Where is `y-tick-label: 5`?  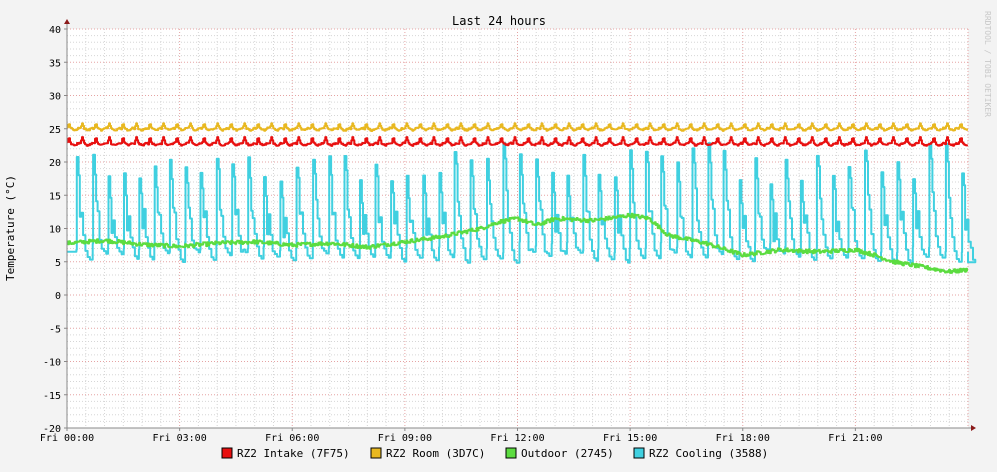 y-tick-label: 5 is located at coordinates (58, 263).